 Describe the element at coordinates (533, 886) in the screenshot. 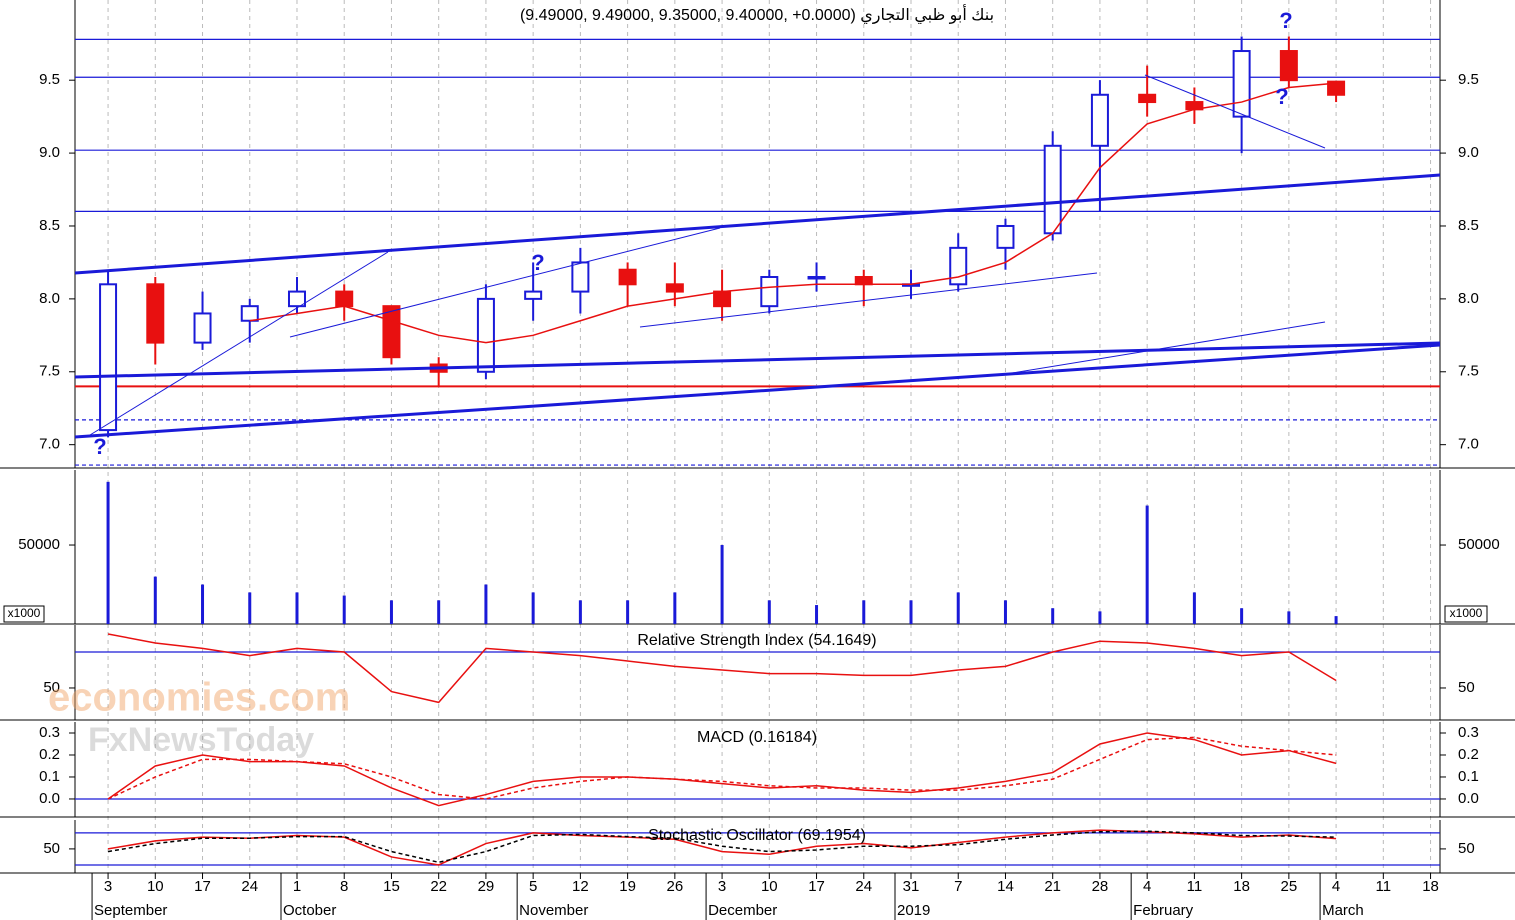

I see `x-tick-label: 5` at that location.